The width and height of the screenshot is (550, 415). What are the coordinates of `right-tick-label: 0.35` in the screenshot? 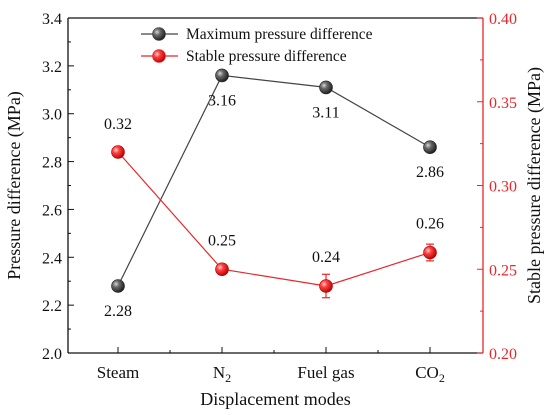 It's located at (503, 103).